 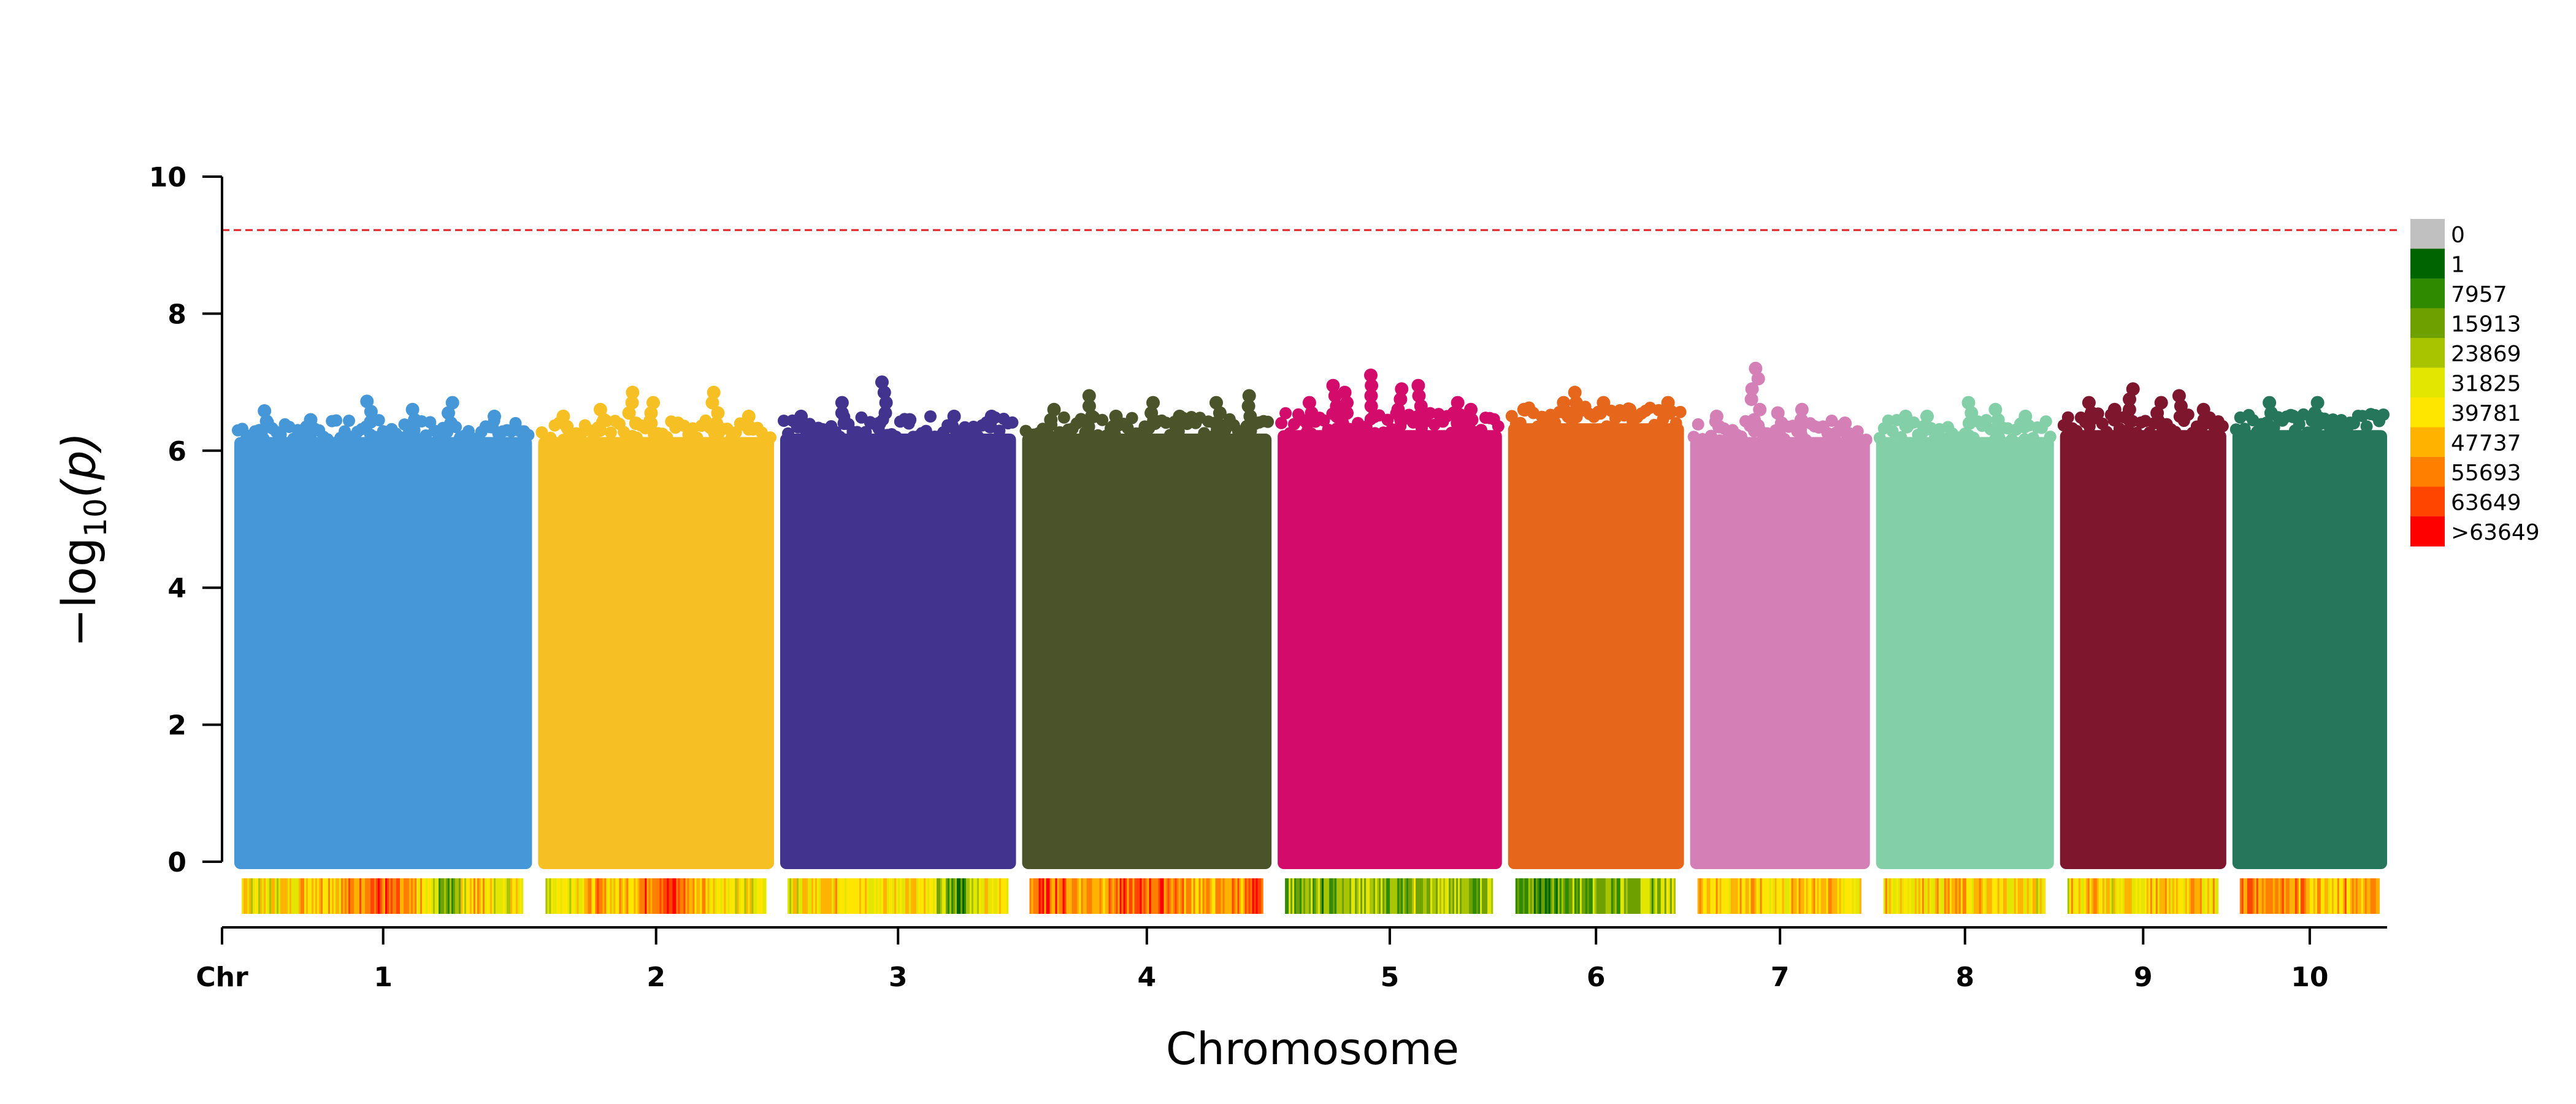 What do you see at coordinates (2486, 503) in the screenshot?
I see `density-legend-label: 63649` at bounding box center [2486, 503].